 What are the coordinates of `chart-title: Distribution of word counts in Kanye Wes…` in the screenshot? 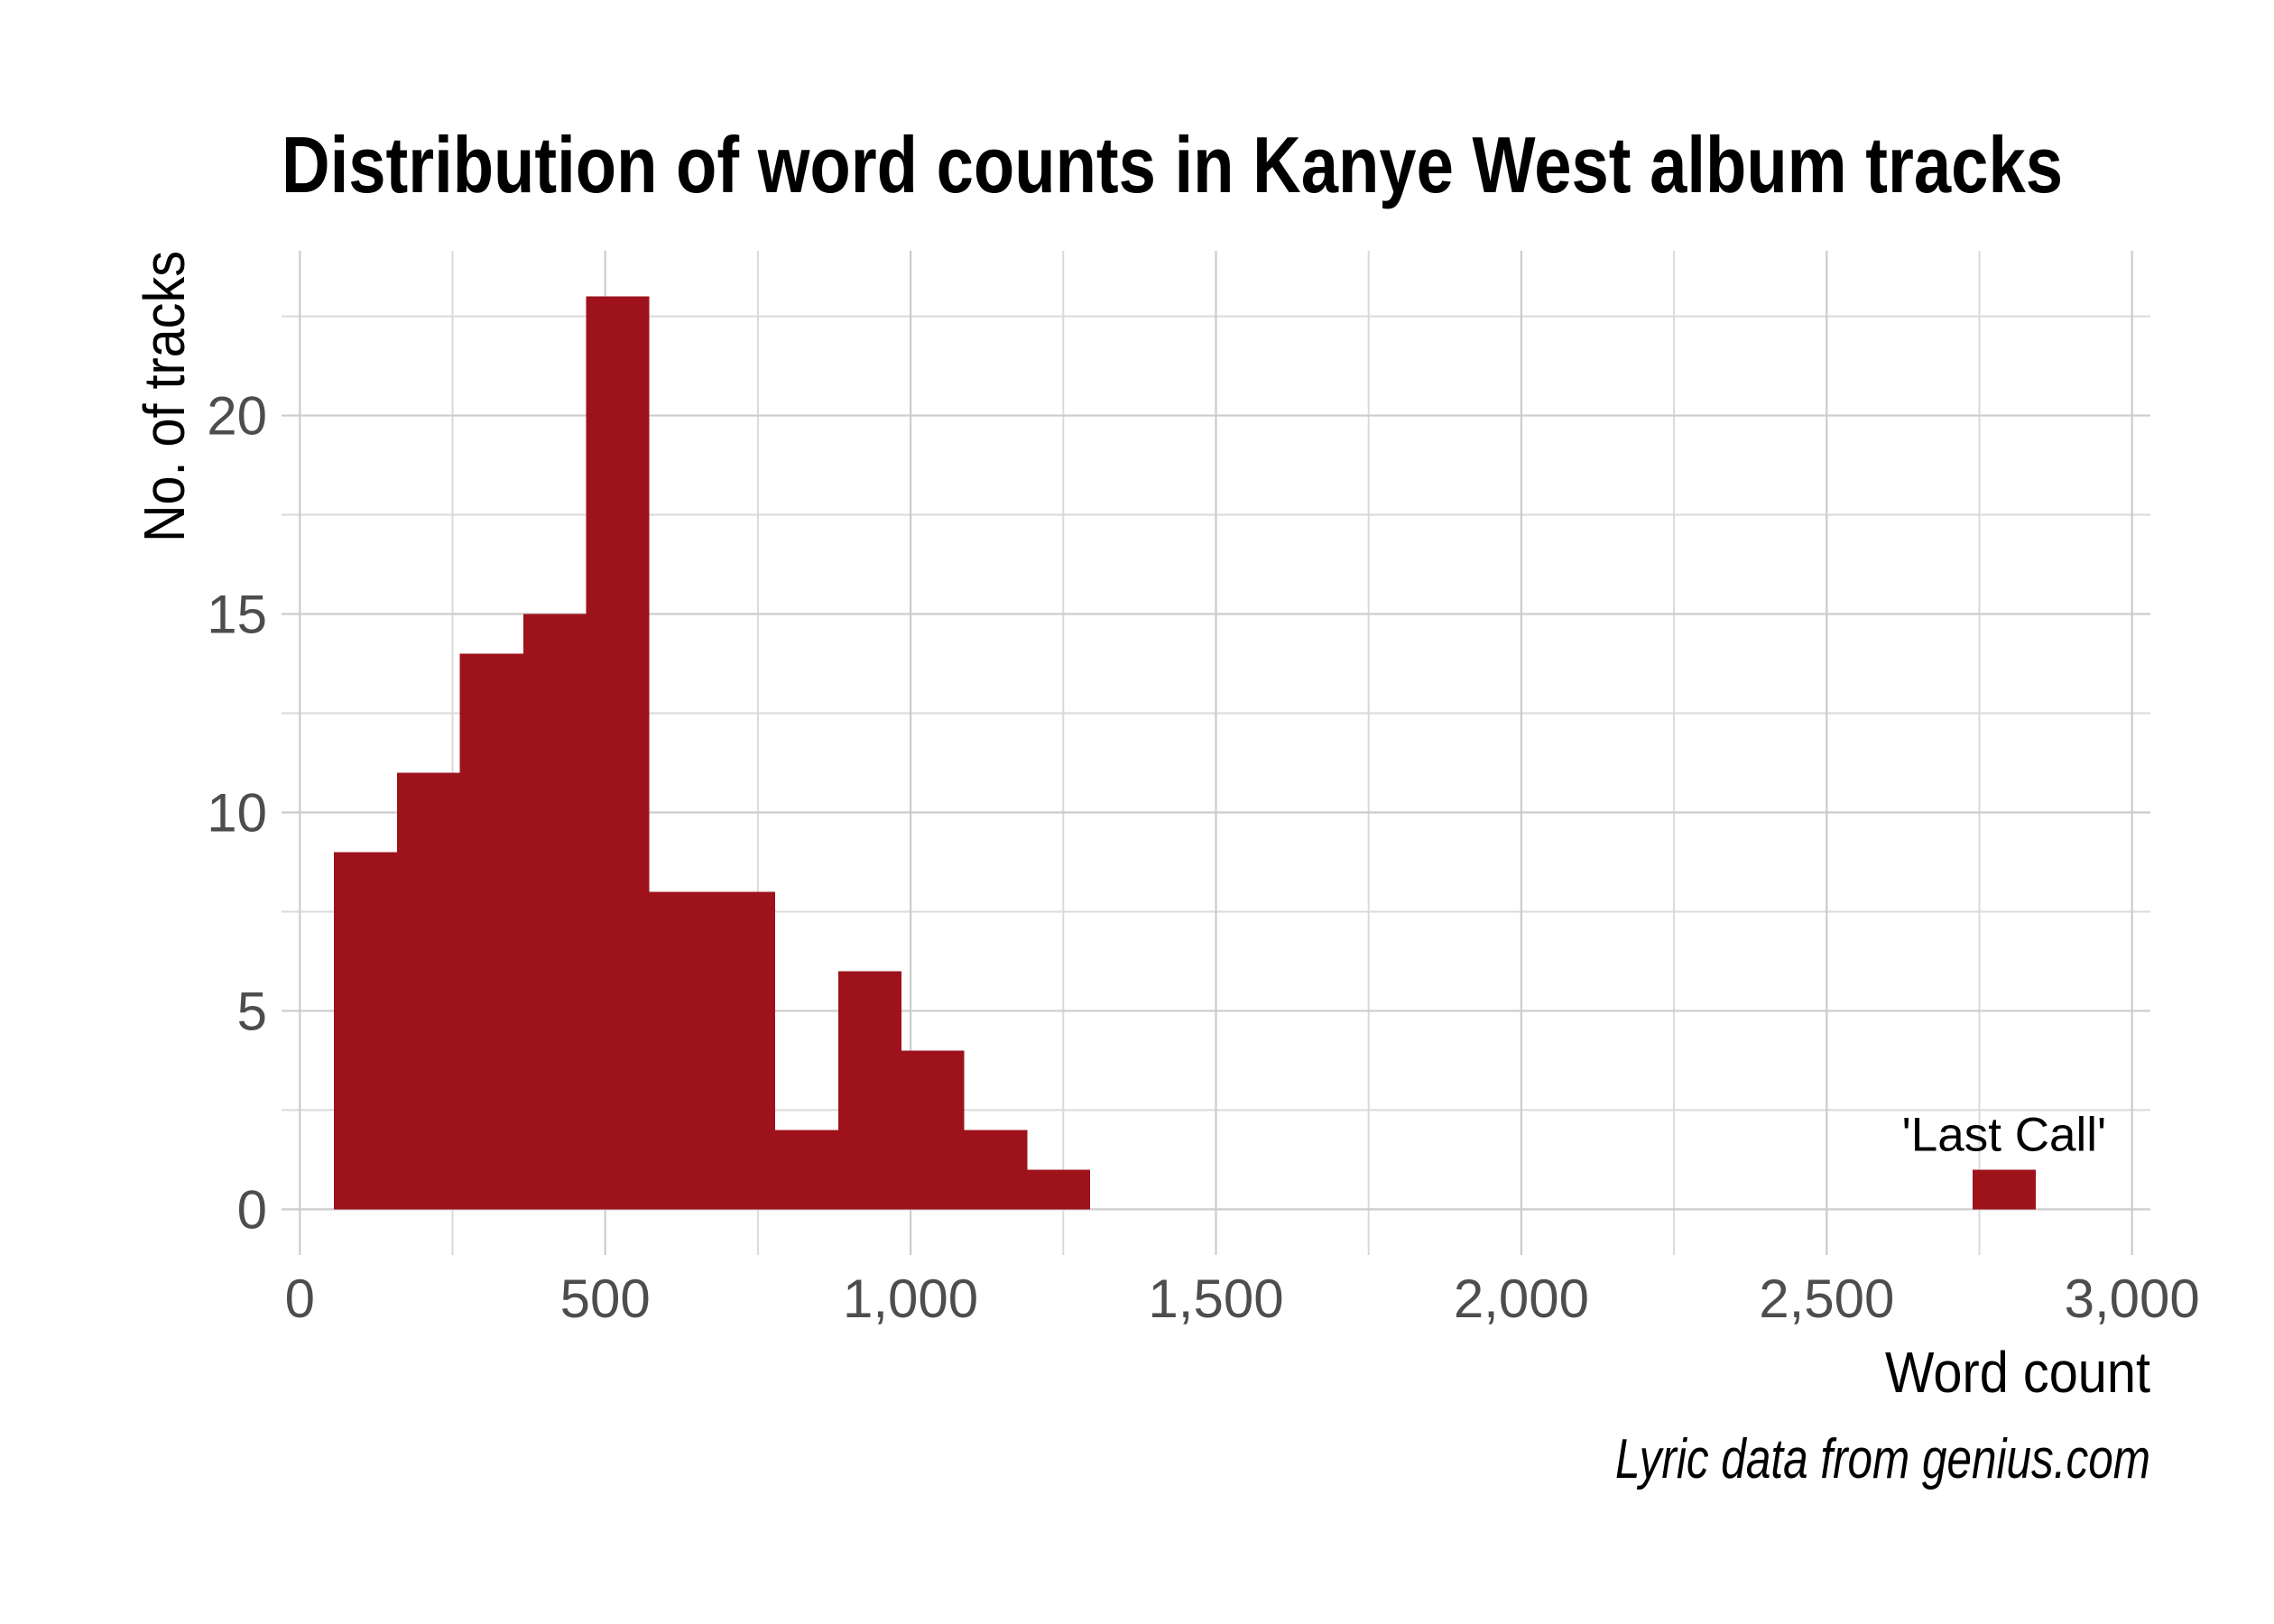 It's located at (1173, 165).